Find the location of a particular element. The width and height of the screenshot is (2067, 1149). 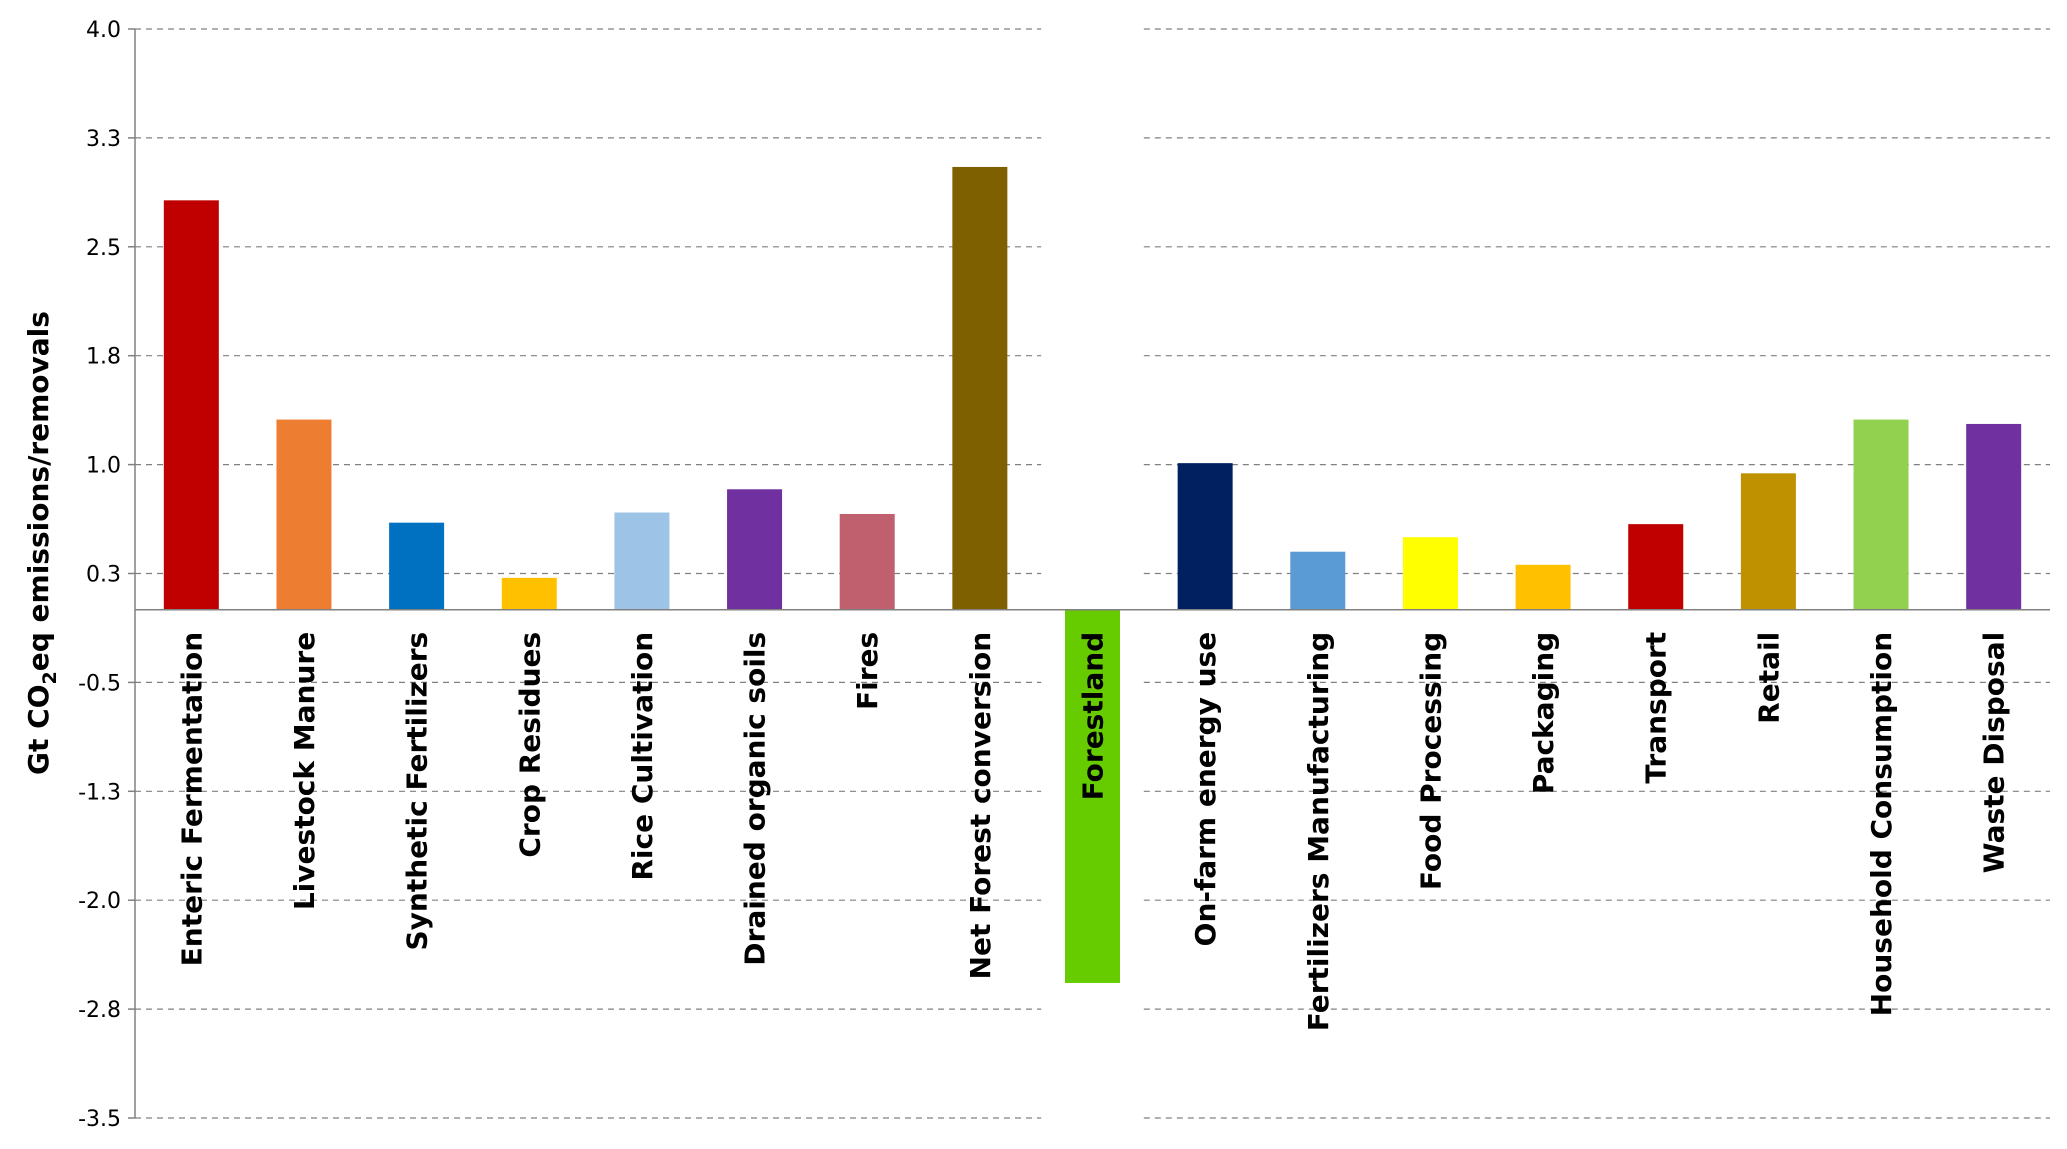

y-tick-label: 0.3 is located at coordinates (103, 575).